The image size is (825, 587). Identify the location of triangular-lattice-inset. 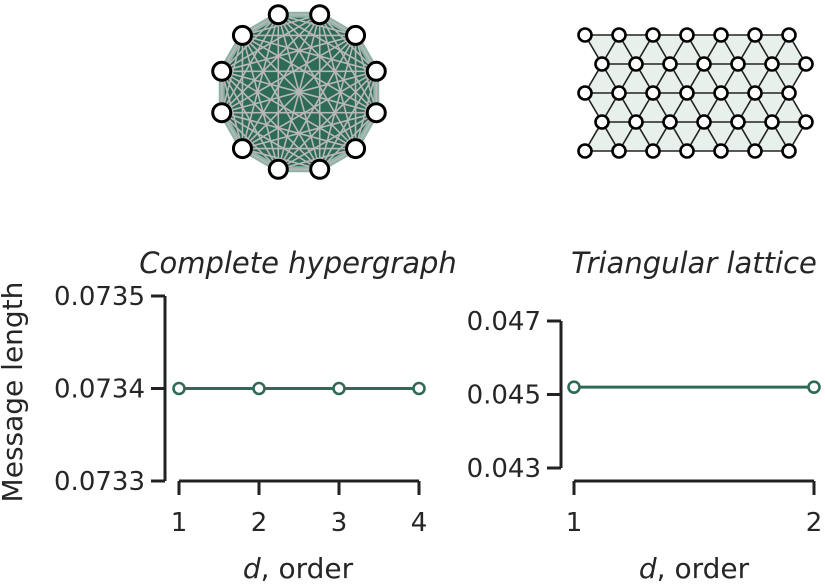
(695, 93).